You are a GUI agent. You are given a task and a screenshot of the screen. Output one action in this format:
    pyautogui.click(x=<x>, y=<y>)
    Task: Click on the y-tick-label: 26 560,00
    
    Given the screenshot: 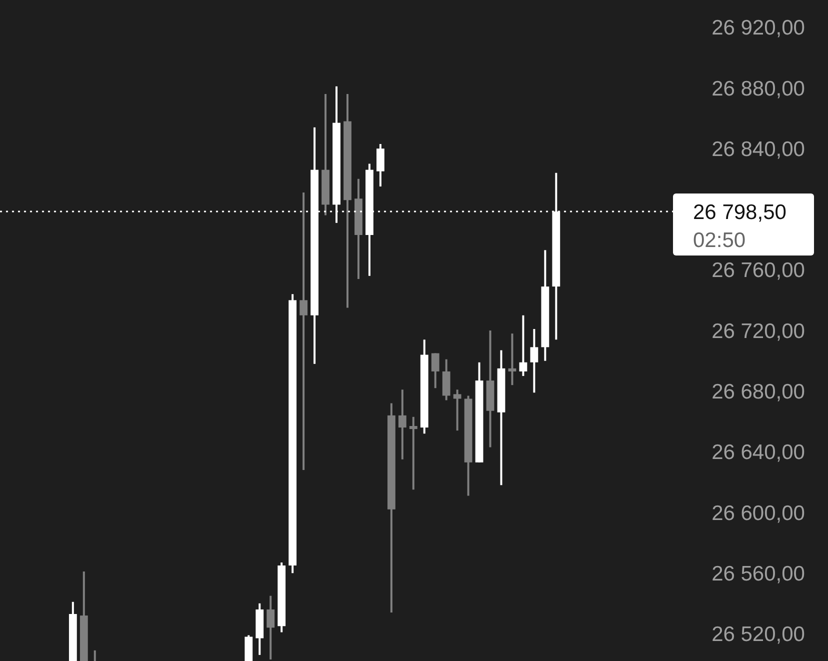 What is the action you would take?
    pyautogui.click(x=758, y=574)
    